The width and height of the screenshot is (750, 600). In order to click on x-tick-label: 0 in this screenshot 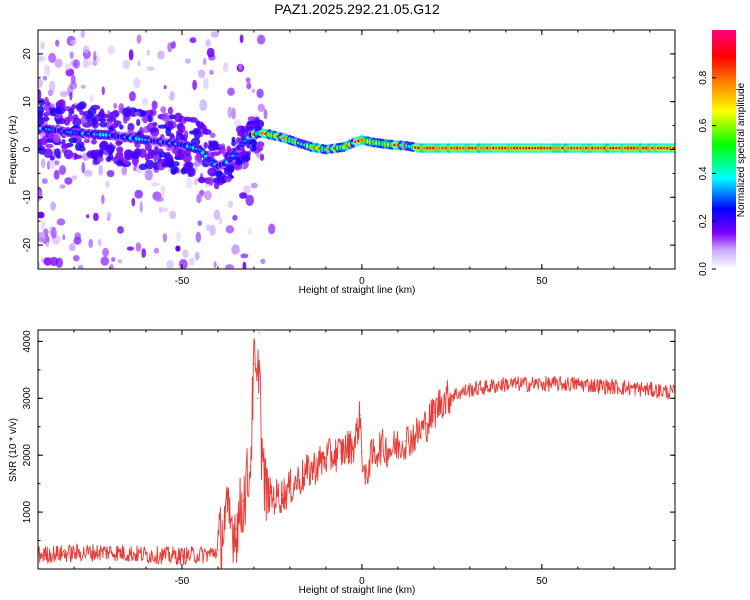, I will do `click(362, 581)`.